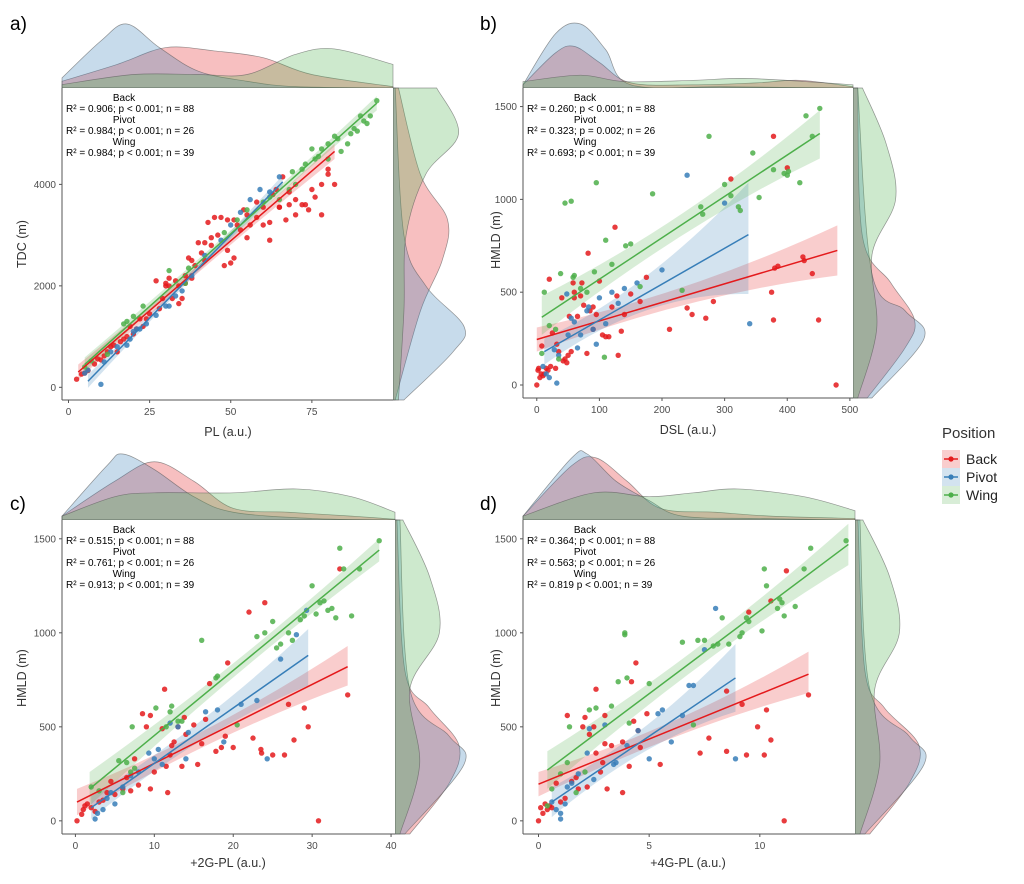  I want to click on fit-line-back, so click(673, 729).